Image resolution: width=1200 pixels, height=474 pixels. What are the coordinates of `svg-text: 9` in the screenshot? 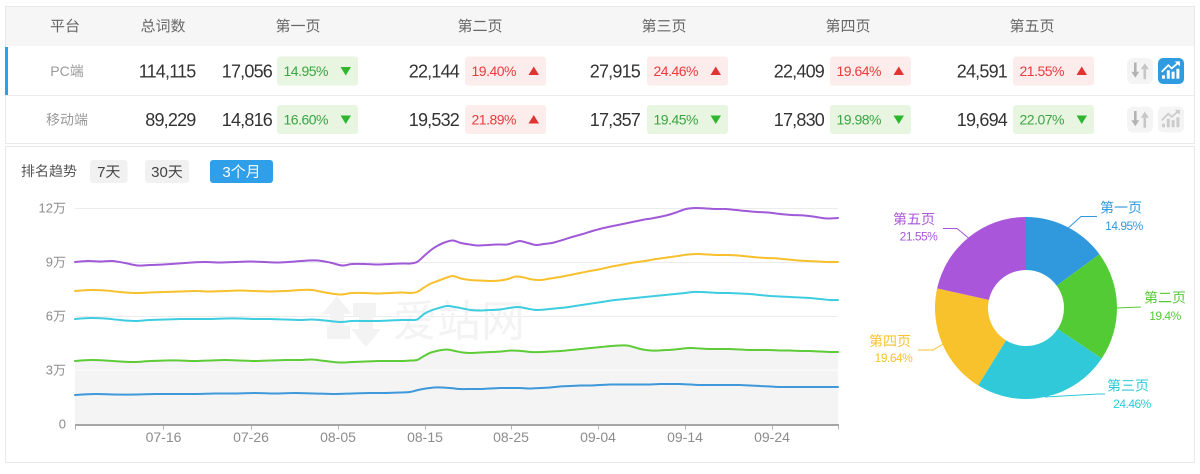 It's located at (49, 262).